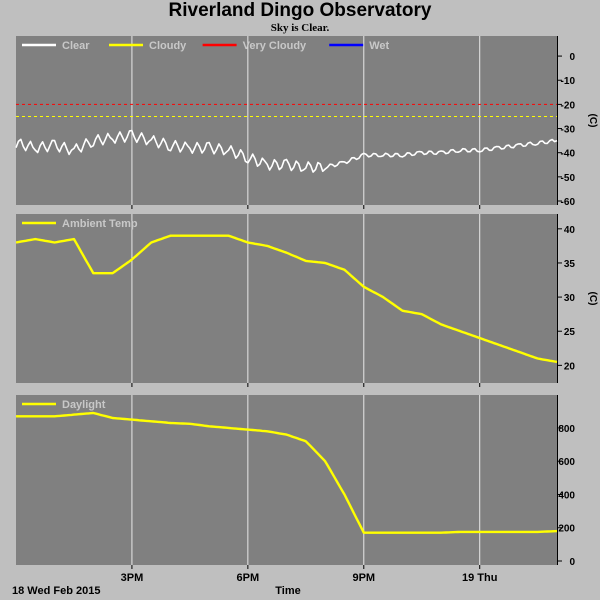 The image size is (600, 600). Describe the element at coordinates (568, 130) in the screenshot. I see `y-tick-label: -30` at that location.